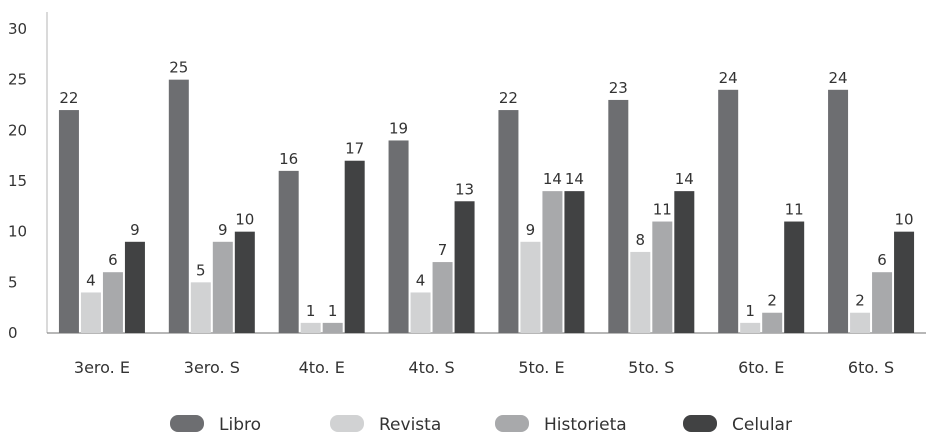 This screenshot has height=434, width=926. I want to click on legend-label-libro: Libro, so click(240, 424).